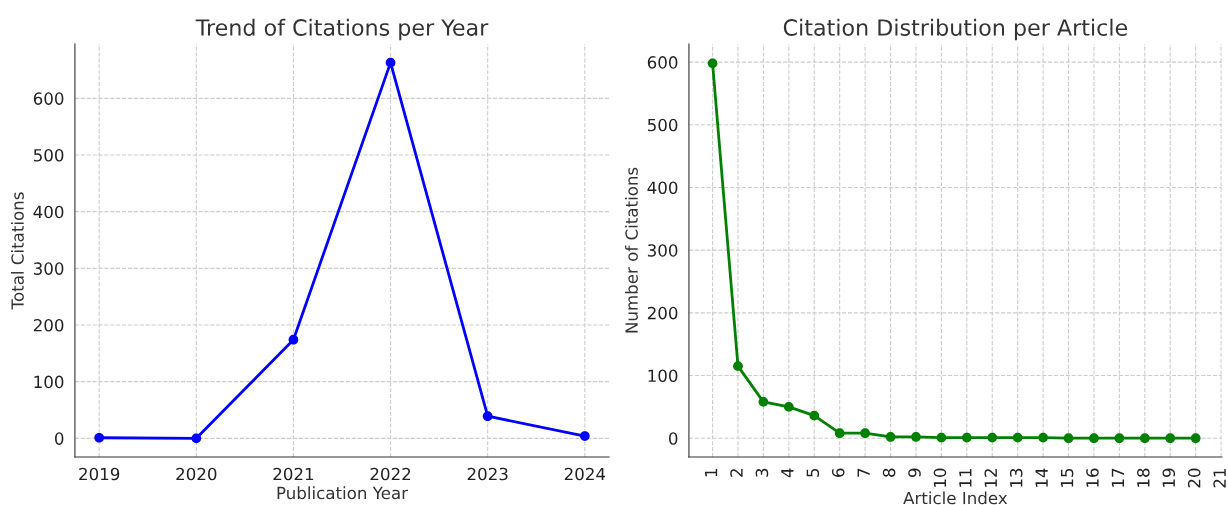  I want to click on x-axis-title: Publication Year, so click(343, 493).